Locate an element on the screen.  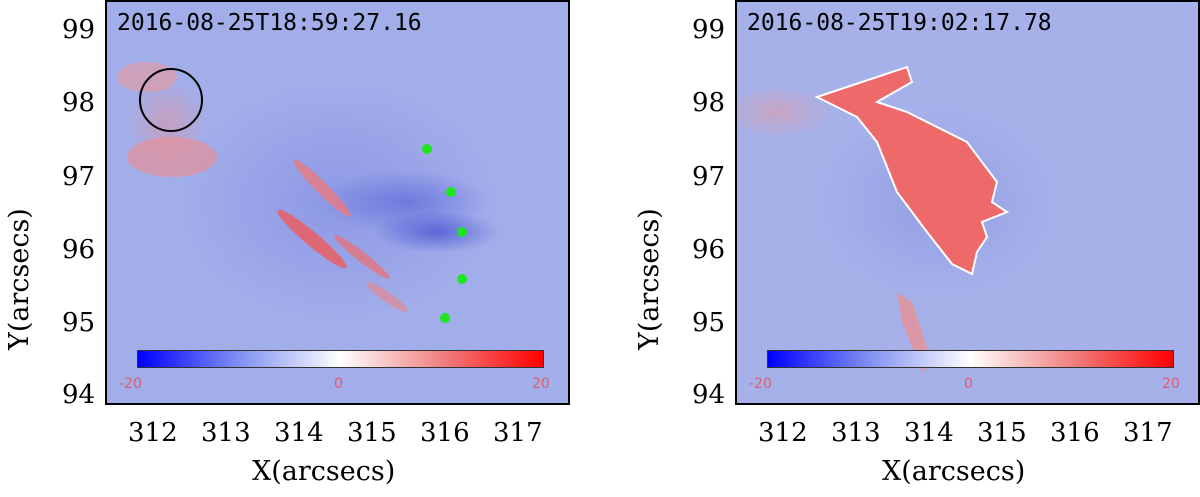
red-patch is located at coordinates (172, 157).